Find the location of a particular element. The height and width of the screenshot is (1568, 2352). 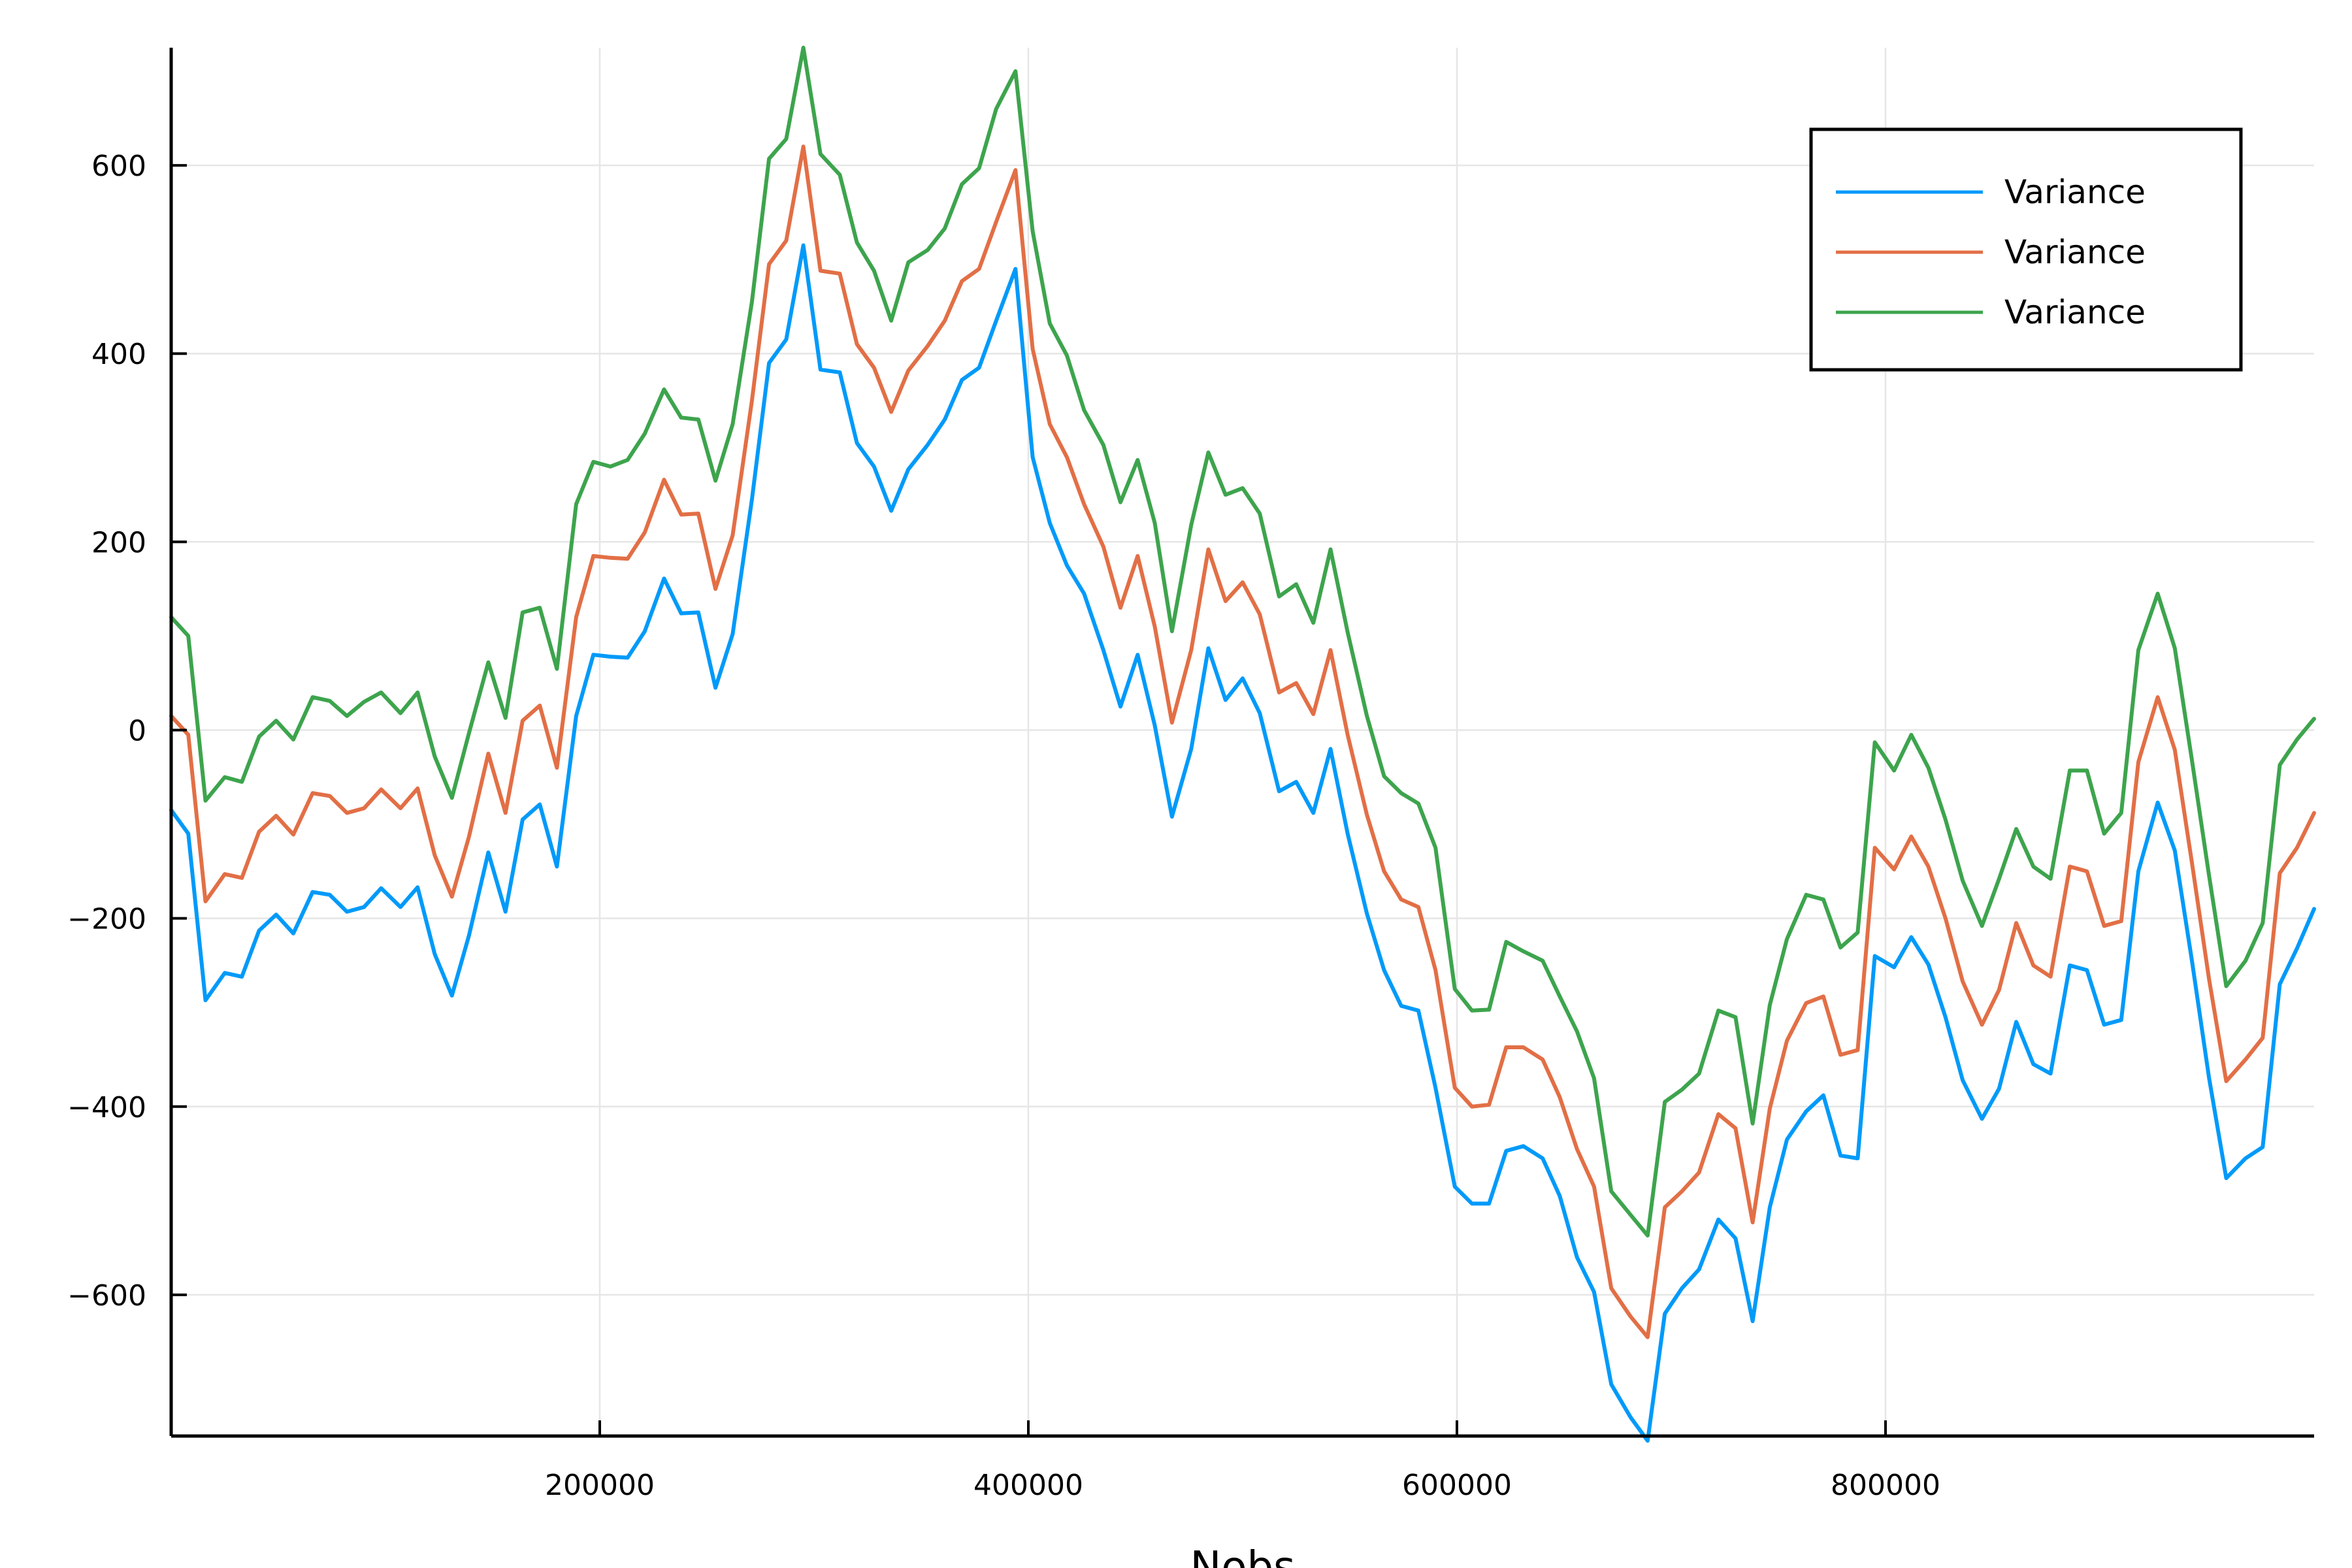

legend: Variance Variance Variance is located at coordinates (2026, 249).